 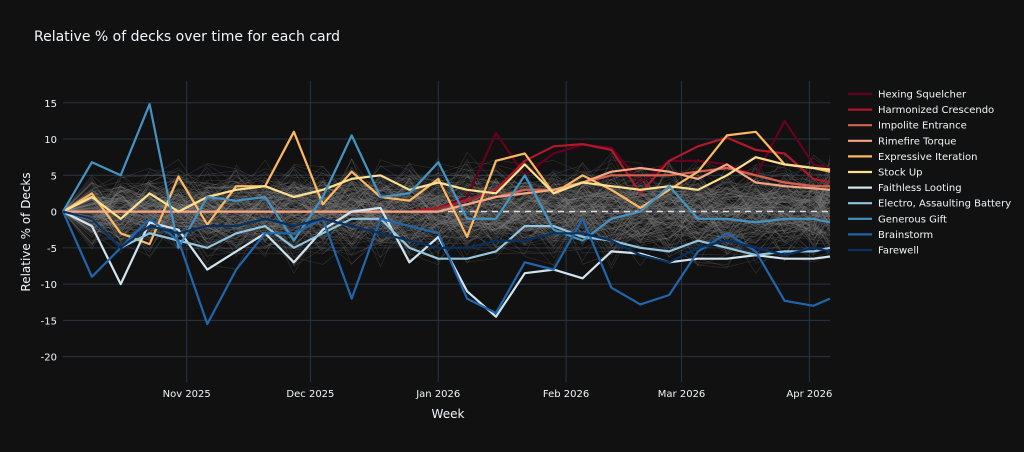 I want to click on legend-label: Electro, Assaulting Battery, so click(x=944, y=204).